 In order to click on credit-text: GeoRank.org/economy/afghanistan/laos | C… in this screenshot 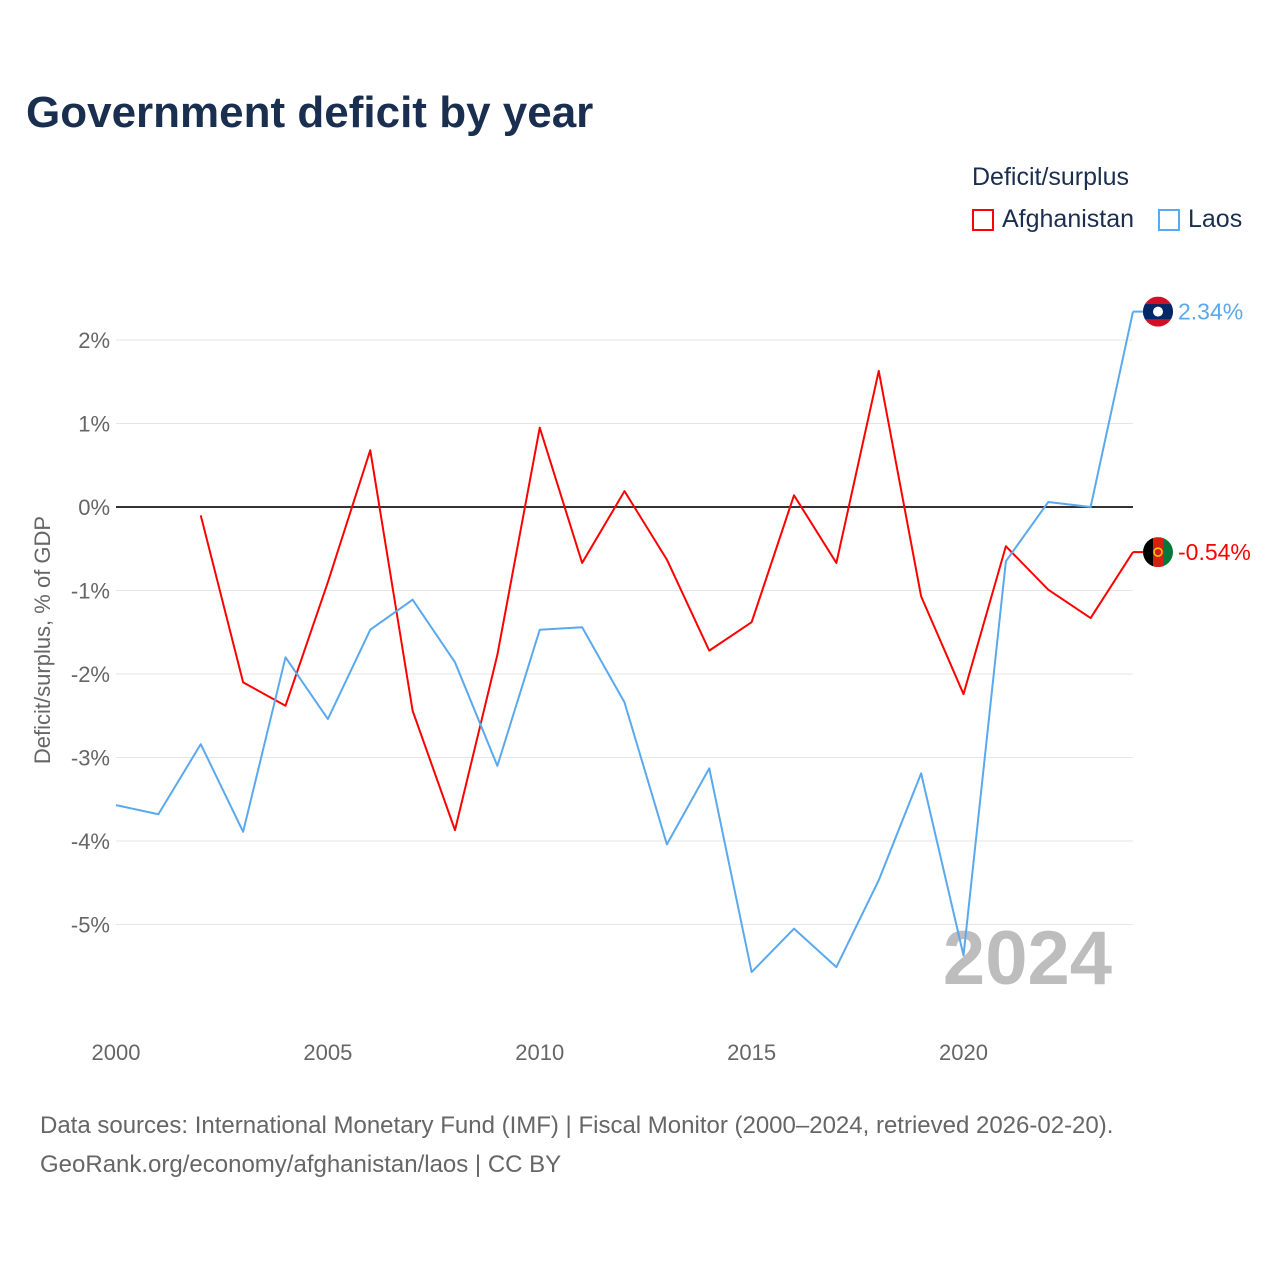, I will do `click(301, 1164)`.